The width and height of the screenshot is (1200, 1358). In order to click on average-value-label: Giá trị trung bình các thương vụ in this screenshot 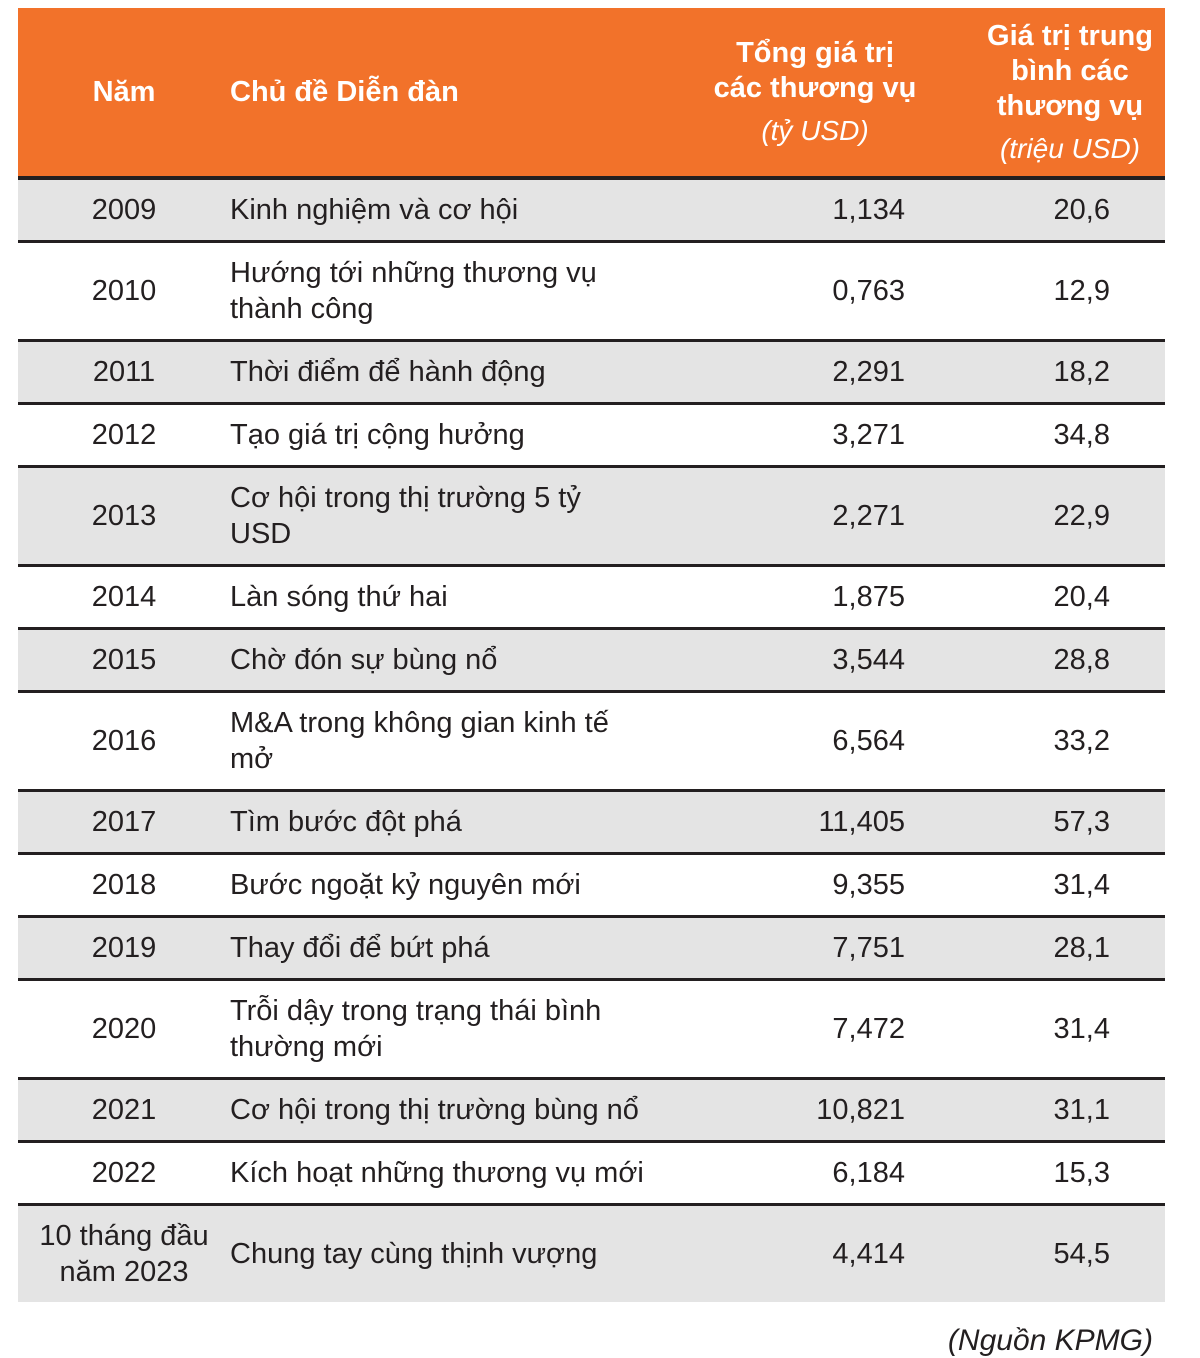, I will do `click(1070, 70)`.